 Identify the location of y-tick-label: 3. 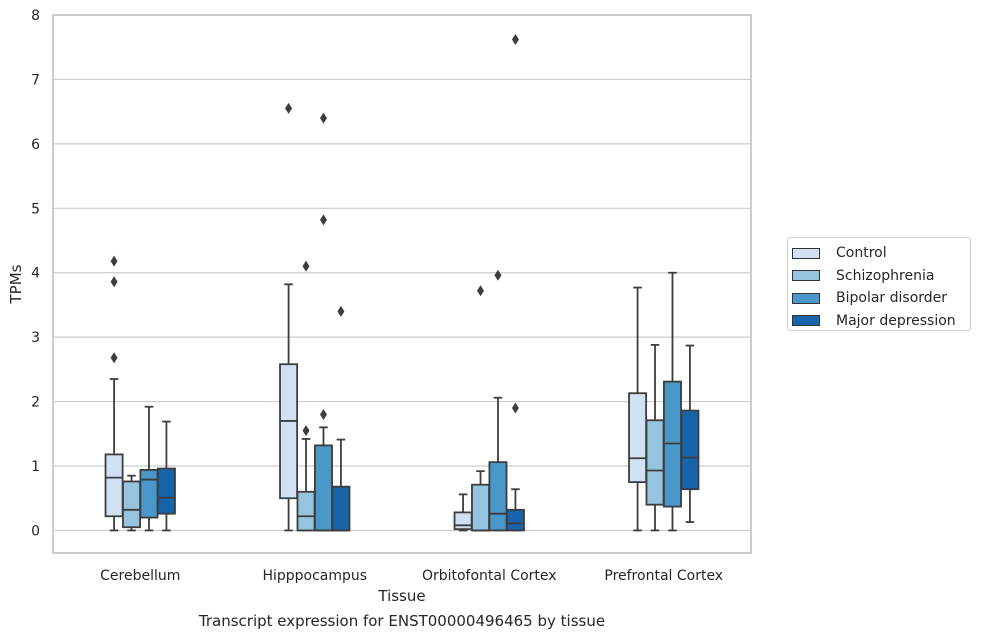
(35, 338).